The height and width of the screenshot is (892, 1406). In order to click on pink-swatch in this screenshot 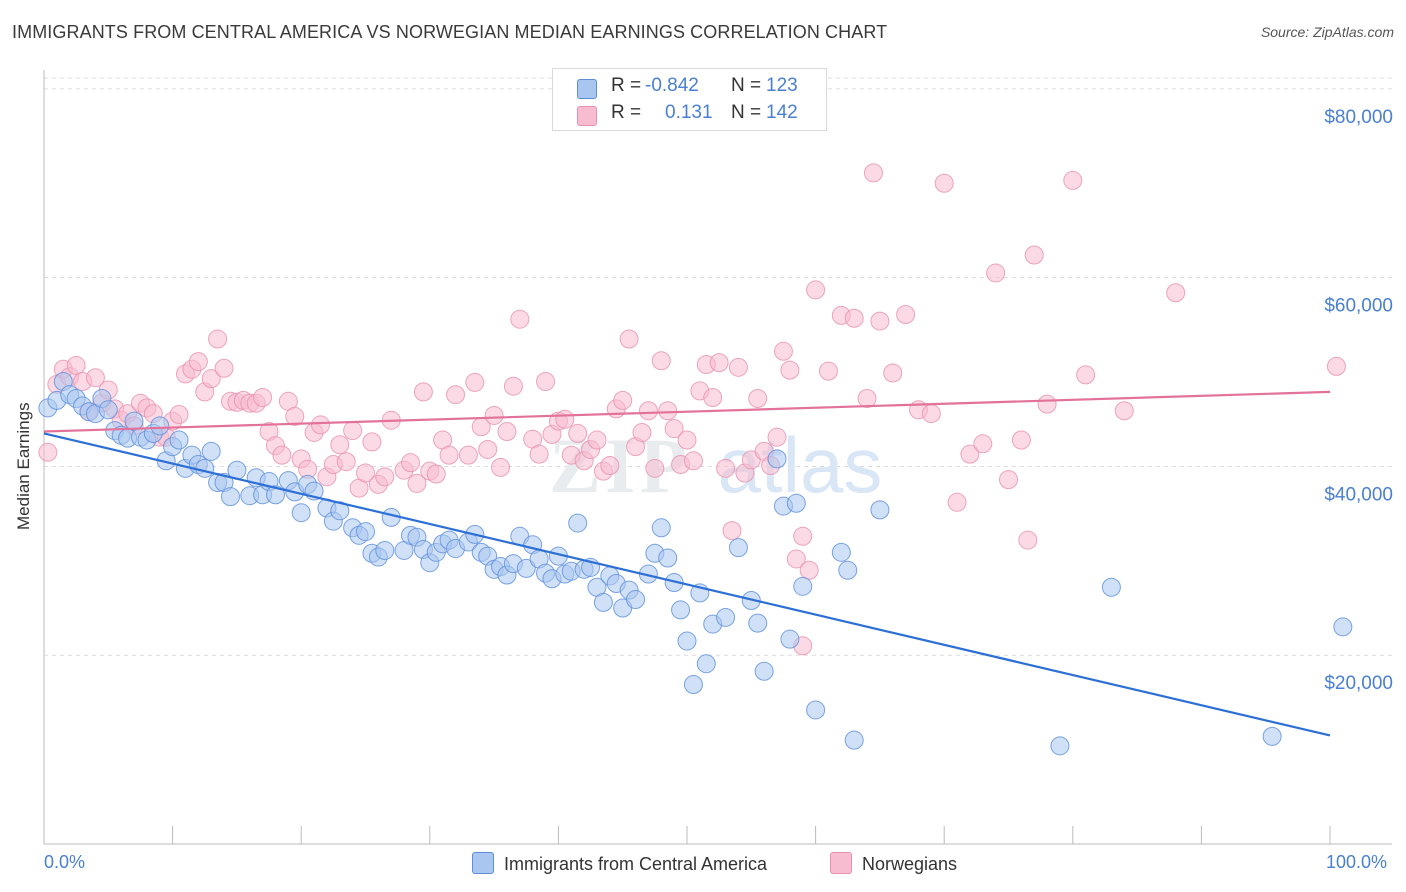, I will do `click(841, 863)`.